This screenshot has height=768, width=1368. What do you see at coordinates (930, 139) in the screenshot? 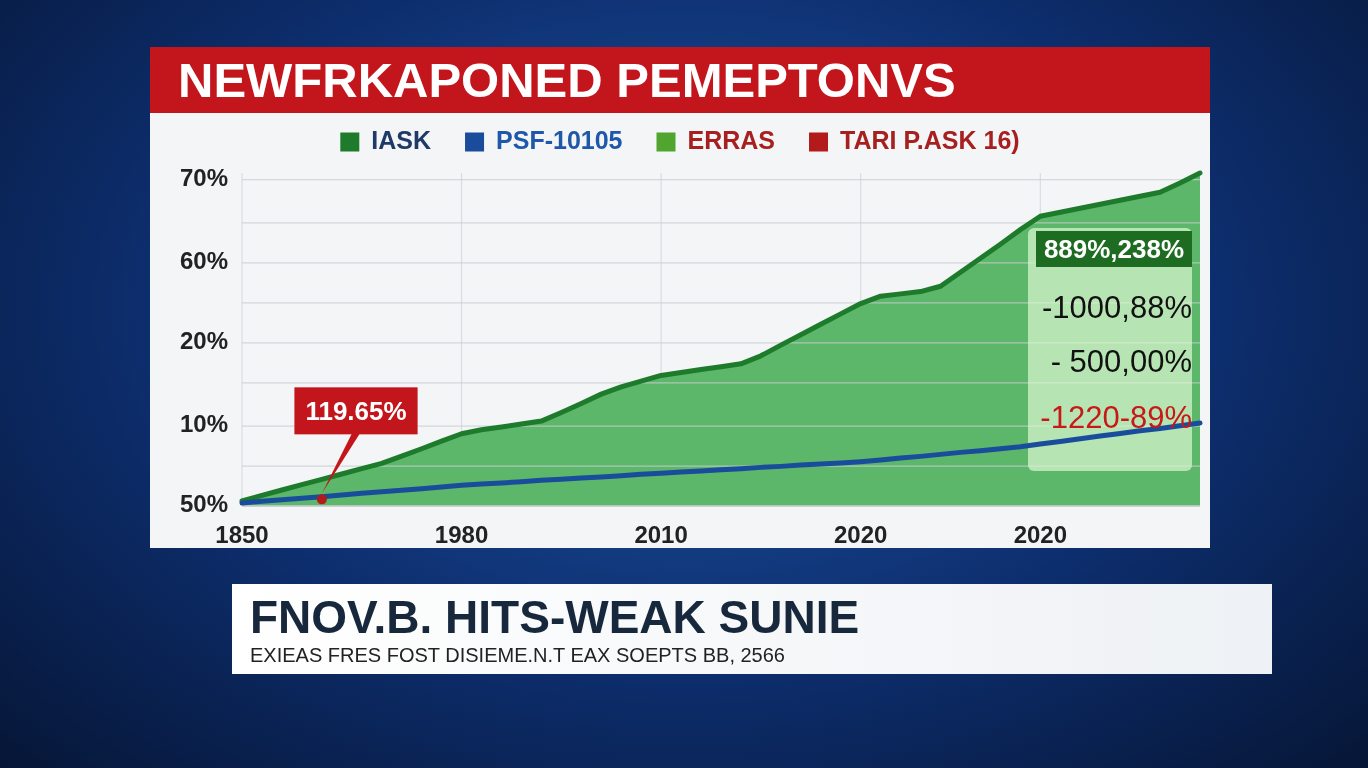
I see `legend-label: TARI P.ASK 16)` at bounding box center [930, 139].